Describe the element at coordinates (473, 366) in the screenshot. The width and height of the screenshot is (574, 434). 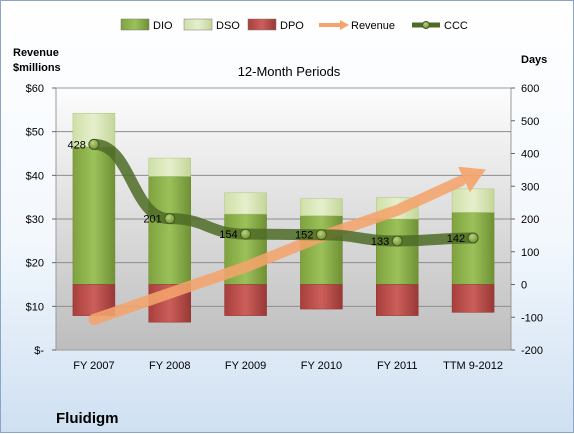
I see `category-label: TTM 9-2012` at that location.